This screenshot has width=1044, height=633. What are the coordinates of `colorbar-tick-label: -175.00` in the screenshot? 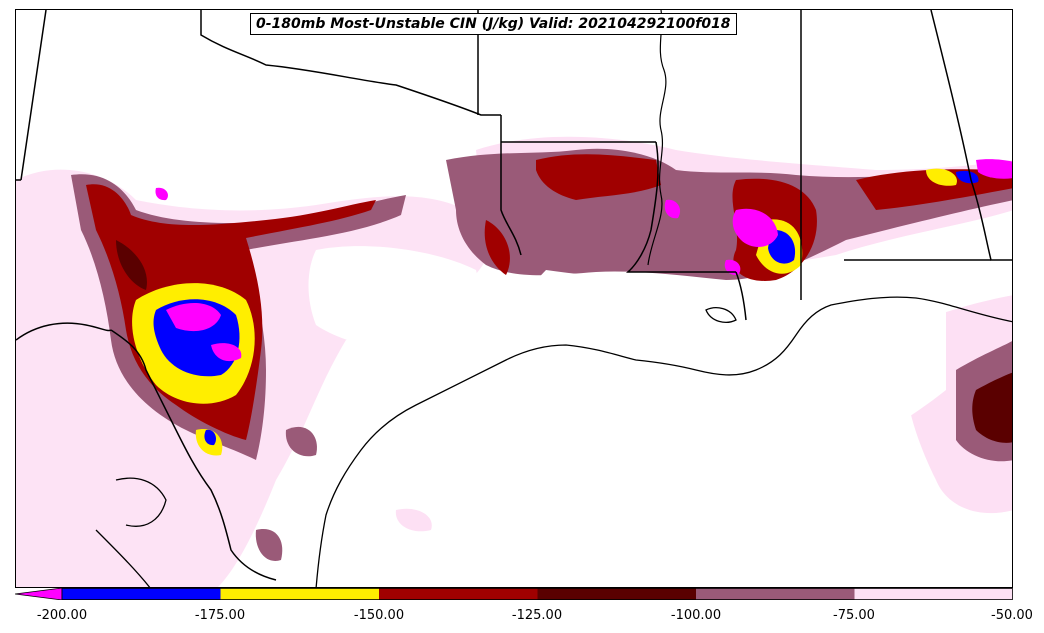 It's located at (220, 615).